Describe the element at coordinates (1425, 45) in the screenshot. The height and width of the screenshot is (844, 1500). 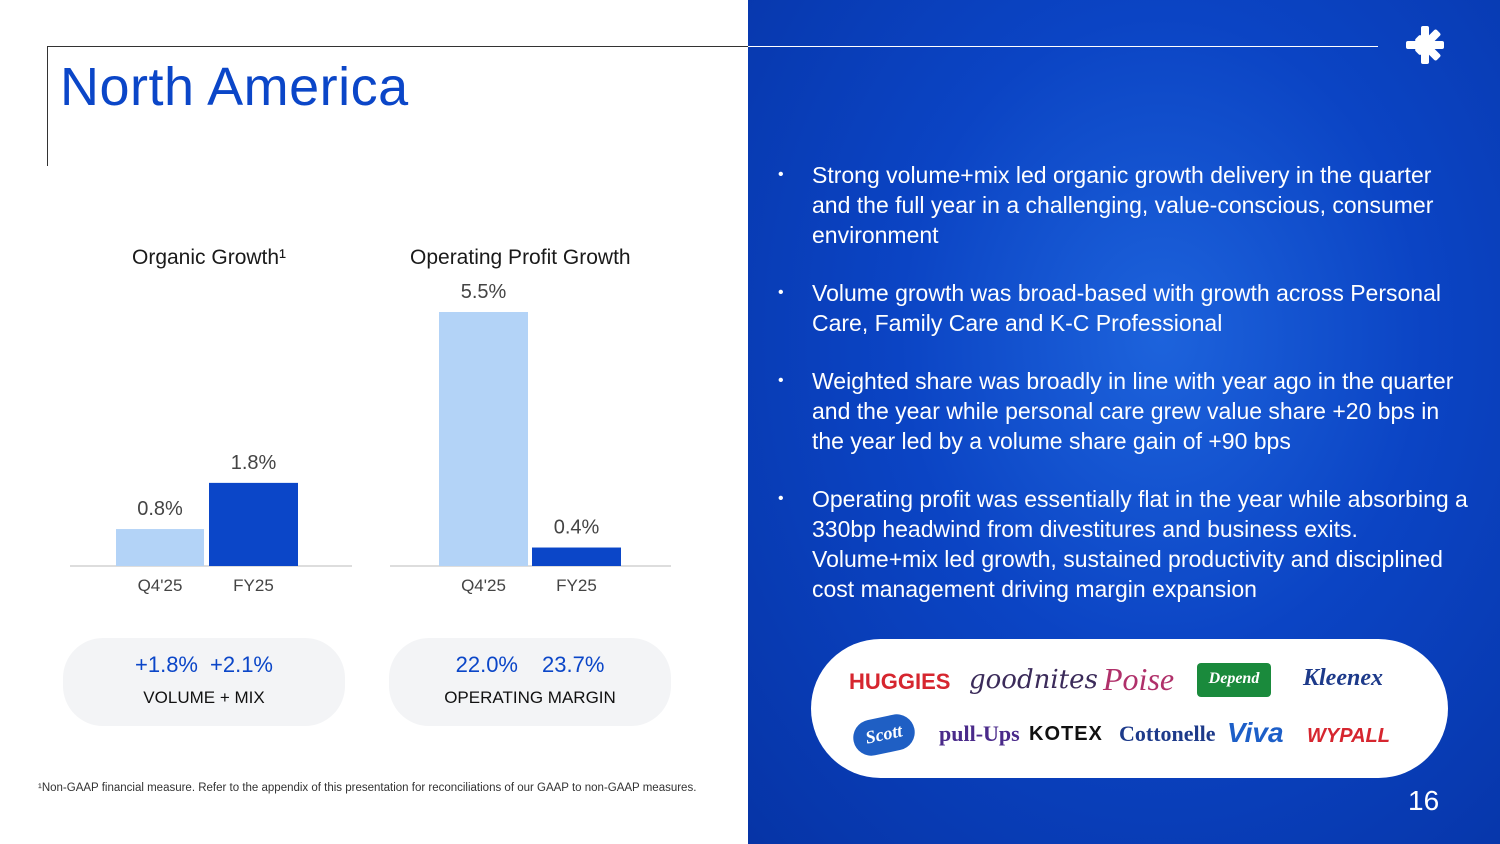
I see `company-logo-icon` at that location.